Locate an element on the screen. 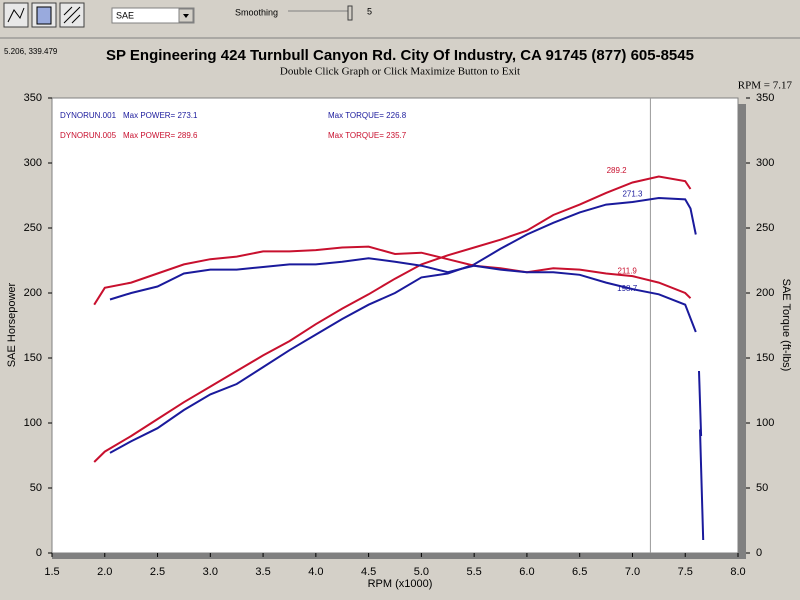 This screenshot has width=800, height=600. x-tick-label: 5.0 is located at coordinates (421, 572).